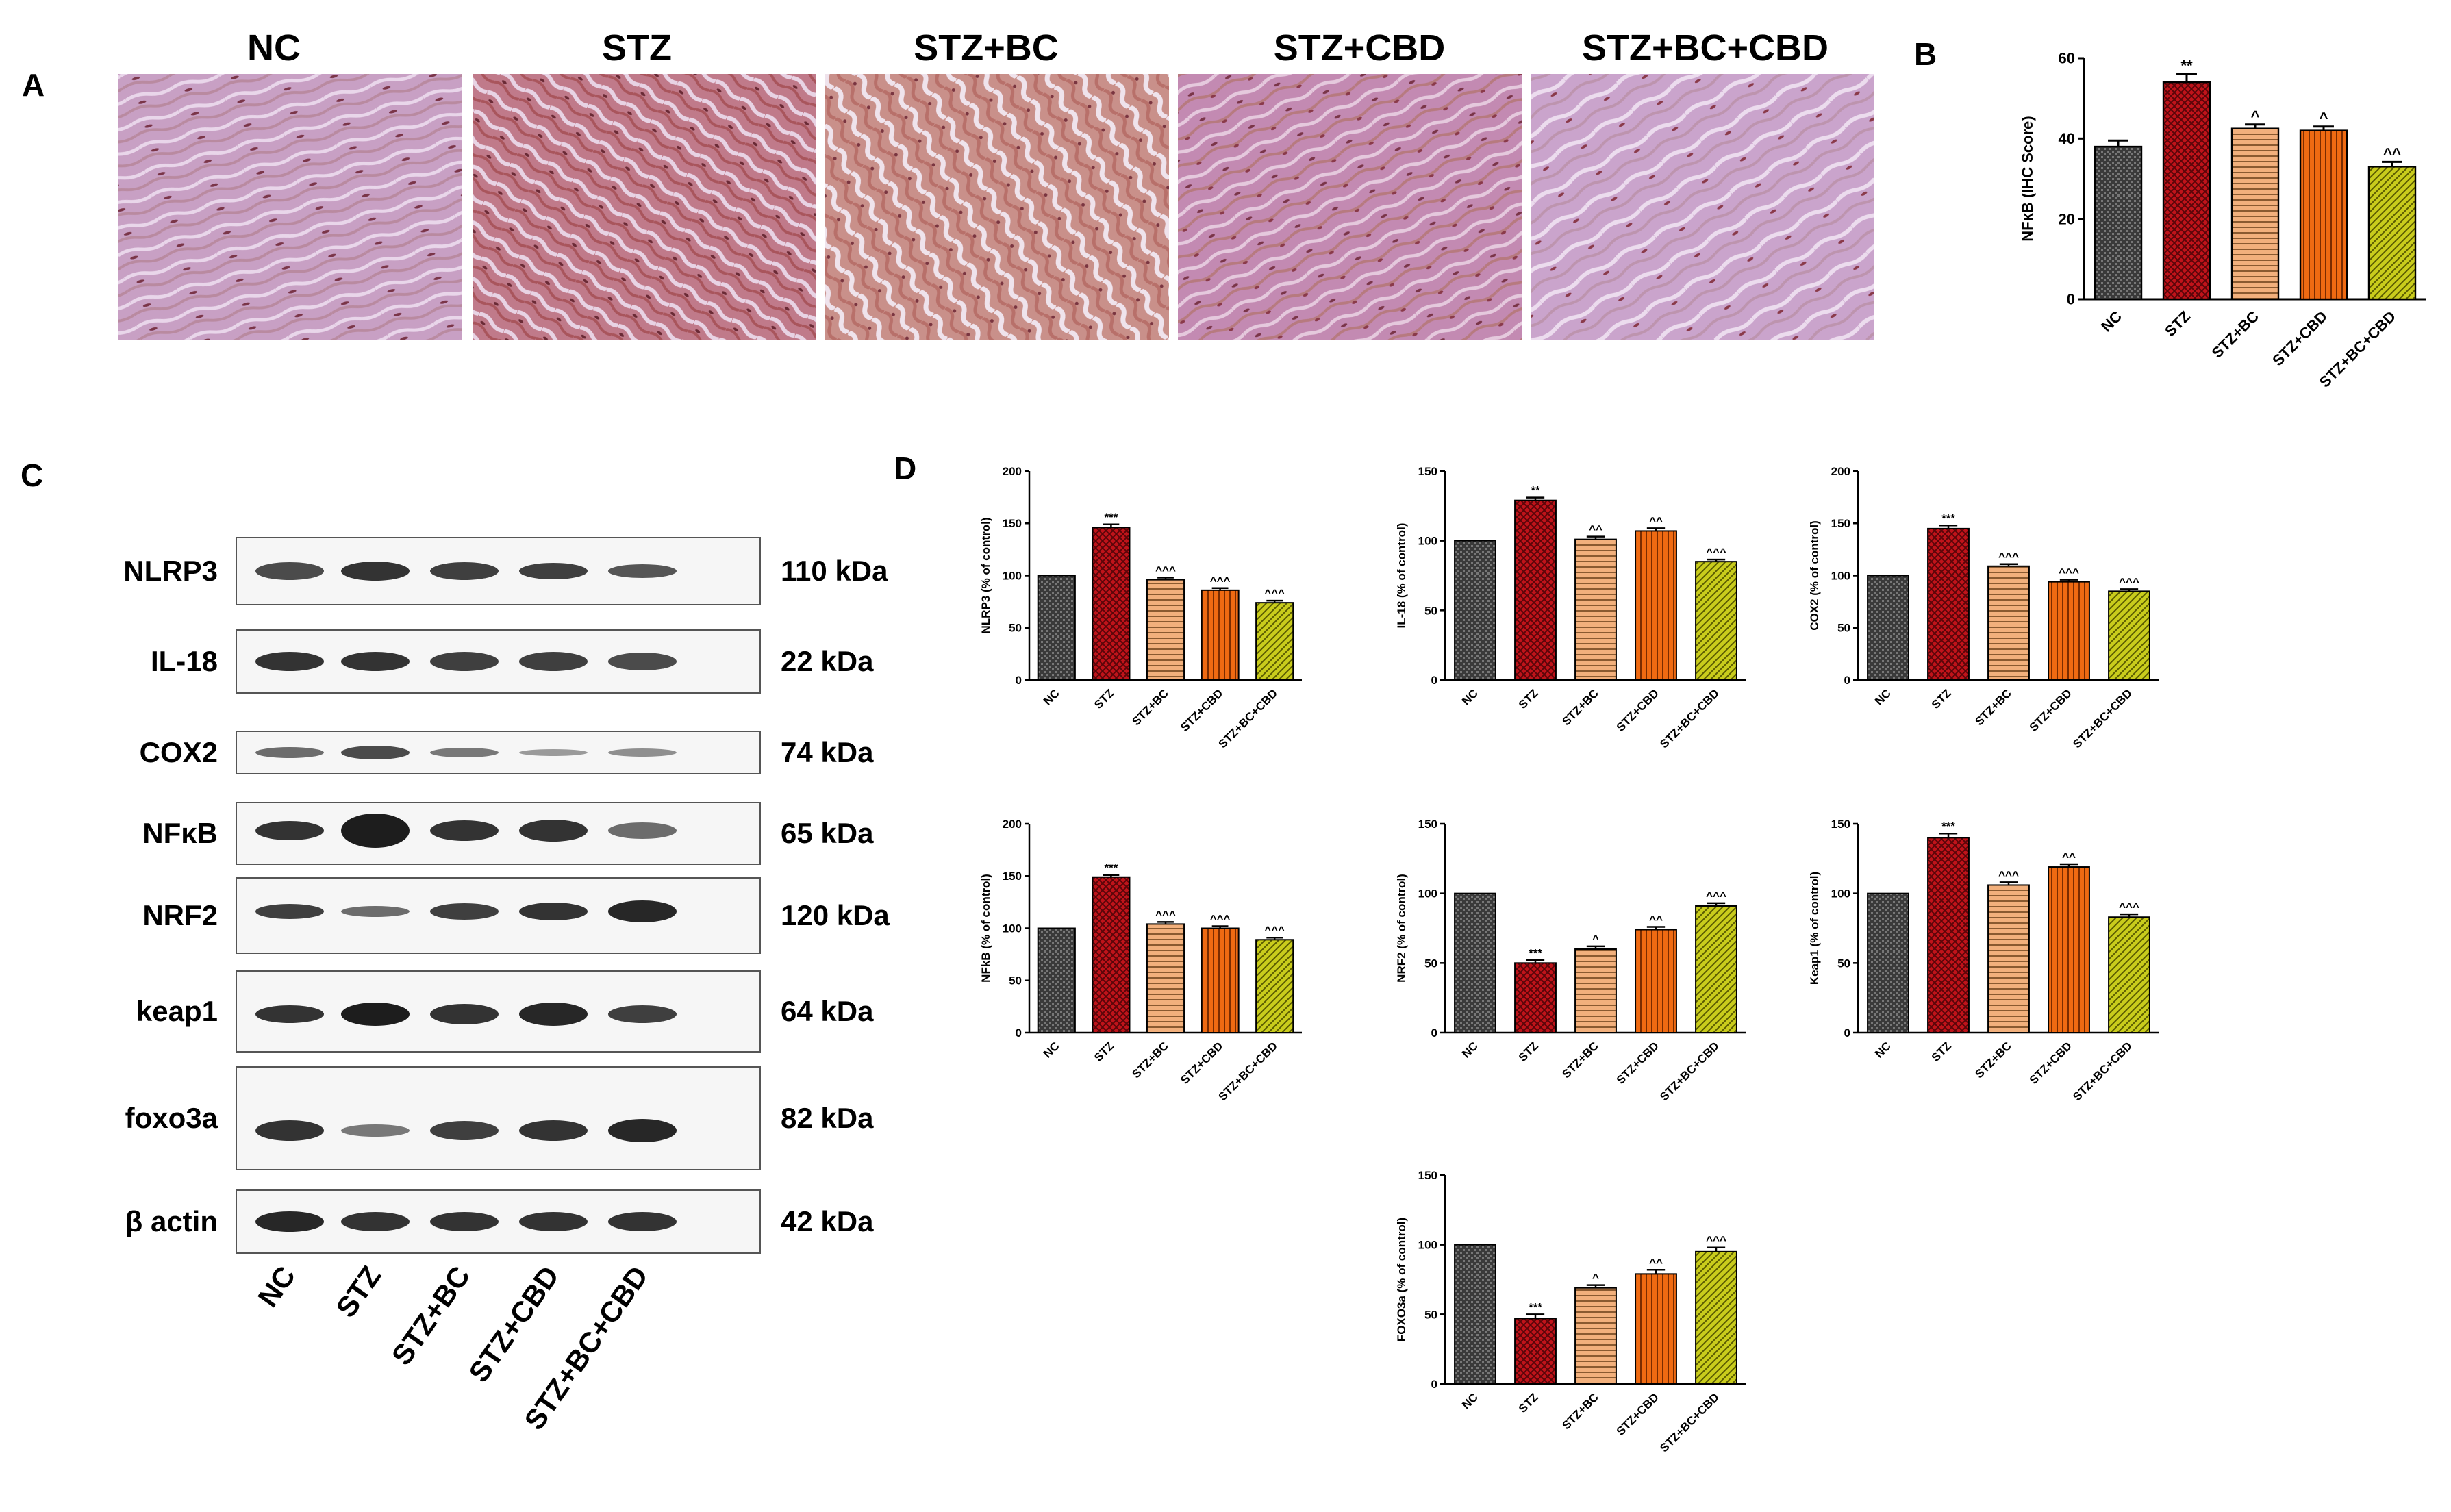 This screenshot has width=2451, height=1512. Describe the element at coordinates (180, 833) in the screenshot. I see `protein-label: NFκB` at that location.